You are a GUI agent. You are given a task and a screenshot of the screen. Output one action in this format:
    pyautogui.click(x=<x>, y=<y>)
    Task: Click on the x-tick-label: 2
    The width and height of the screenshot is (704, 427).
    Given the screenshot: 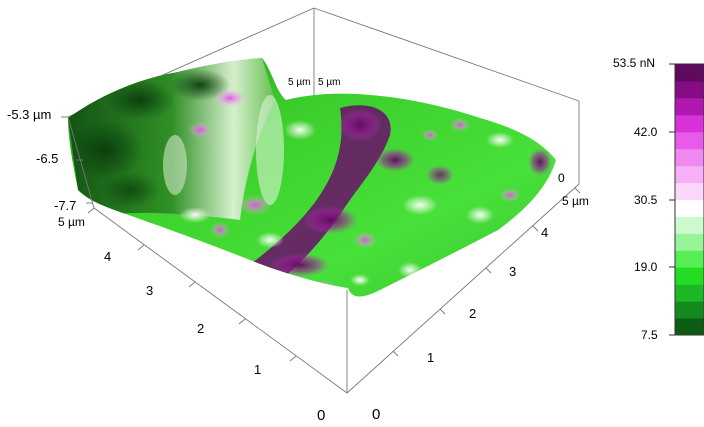 What is the action you would take?
    pyautogui.click(x=200, y=328)
    